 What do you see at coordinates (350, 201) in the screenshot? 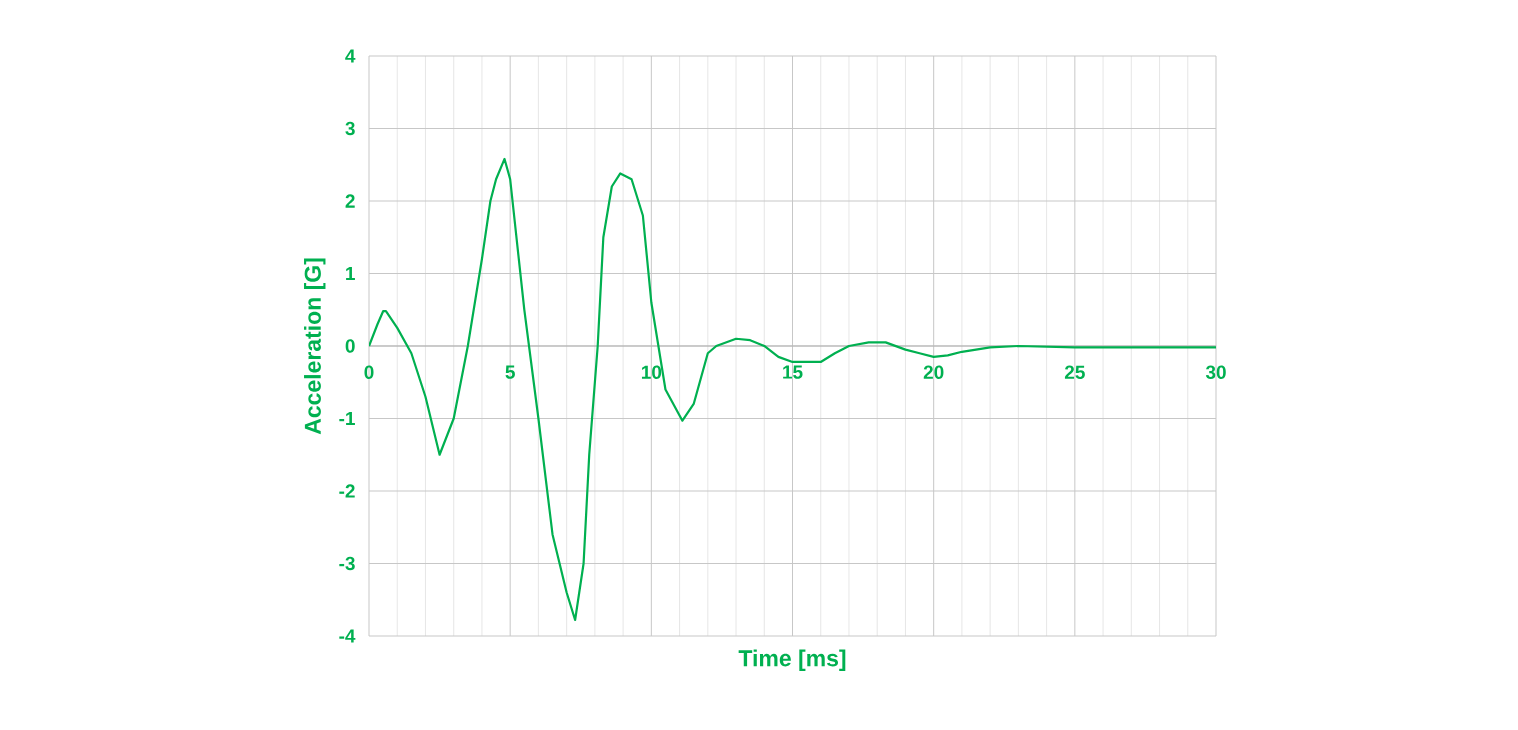
I see `y-tick-label: 2` at bounding box center [350, 201].